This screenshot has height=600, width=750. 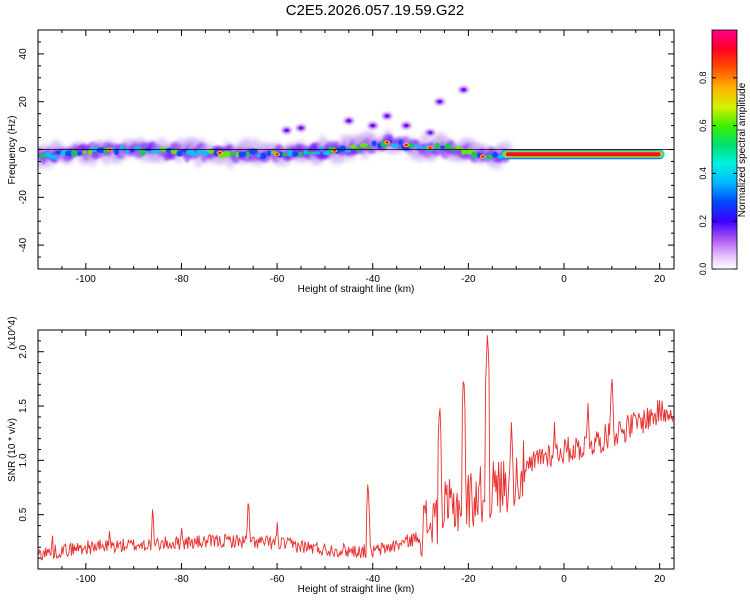 I want to click on figure-title: C2E5.2026.057.19.59.G22, so click(x=375, y=10).